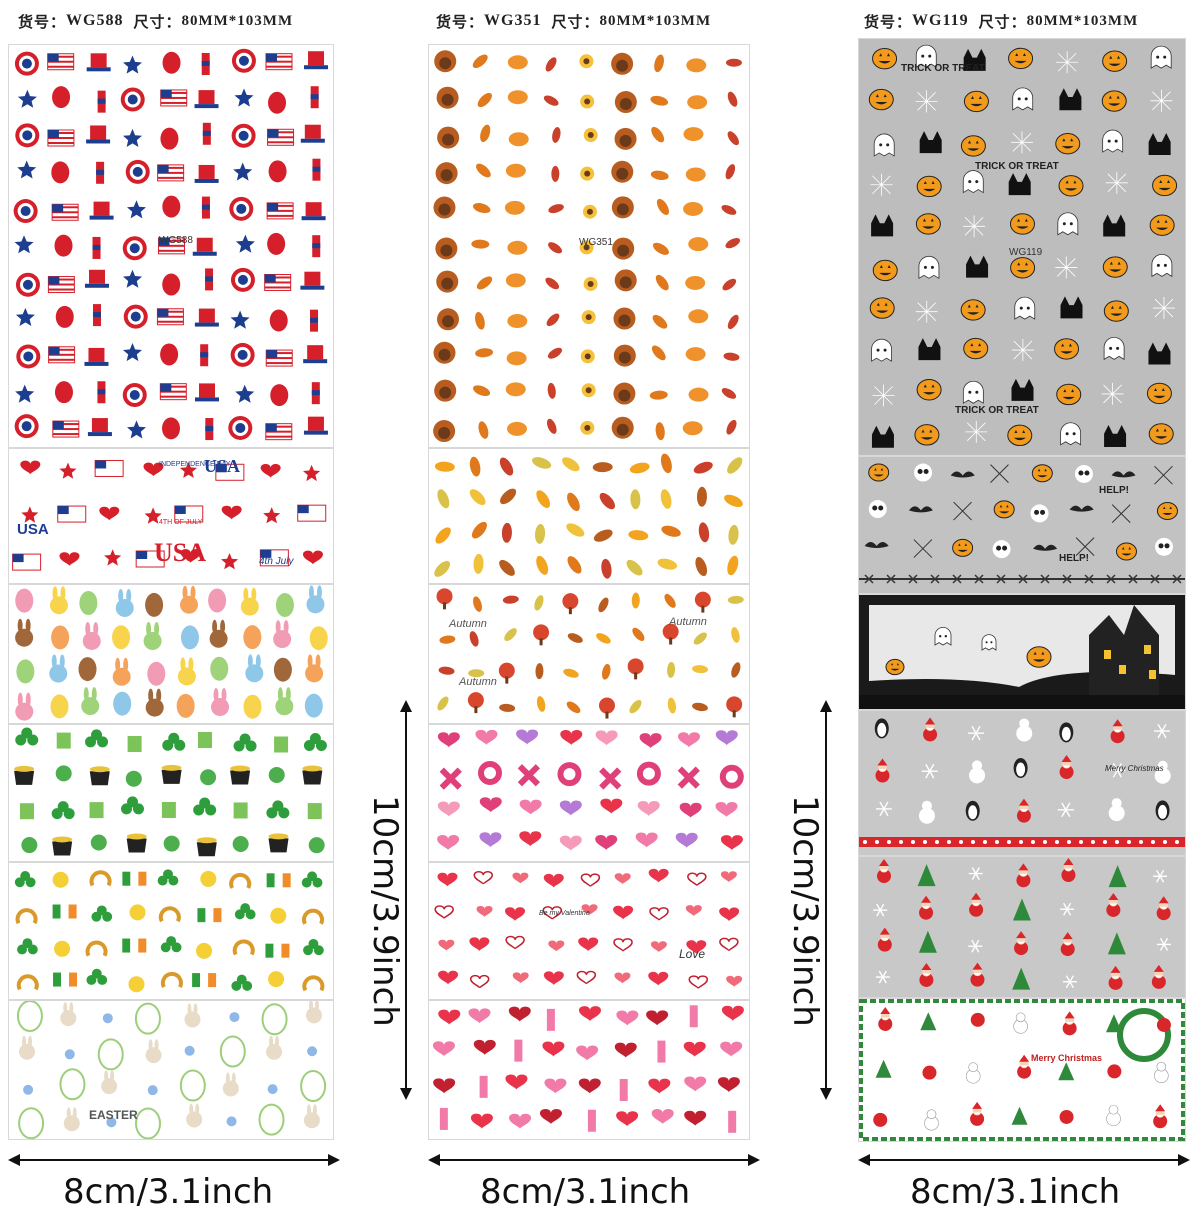 Image resolution: width=1200 pixels, height=1212 pixels. I want to click on sunflower-center, so click(588, 390).